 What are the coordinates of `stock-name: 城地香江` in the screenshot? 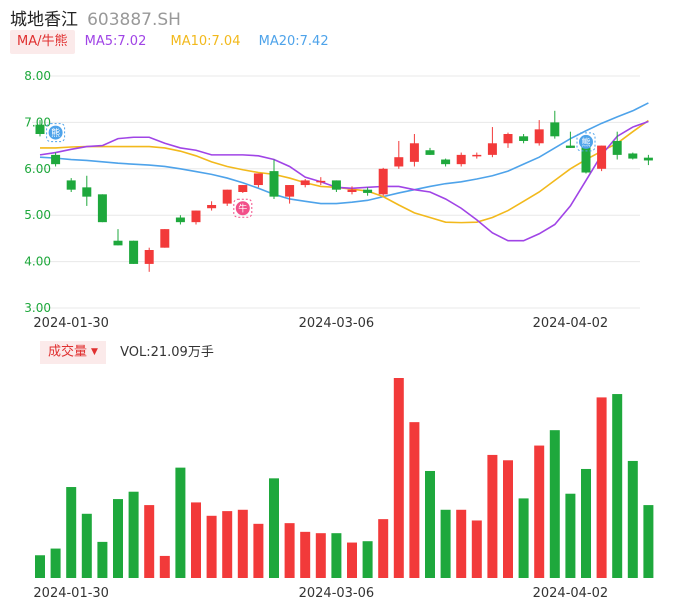 It's located at (44, 20).